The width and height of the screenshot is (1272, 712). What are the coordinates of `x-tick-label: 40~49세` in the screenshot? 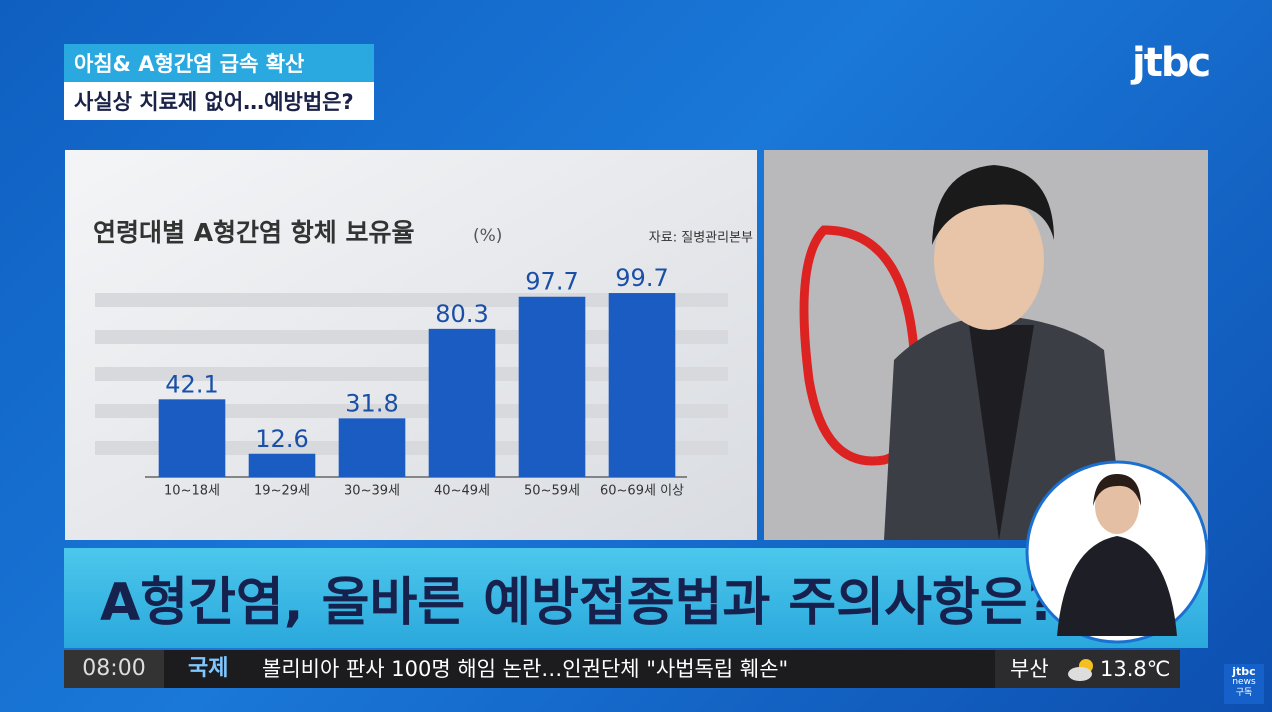 It's located at (462, 491).